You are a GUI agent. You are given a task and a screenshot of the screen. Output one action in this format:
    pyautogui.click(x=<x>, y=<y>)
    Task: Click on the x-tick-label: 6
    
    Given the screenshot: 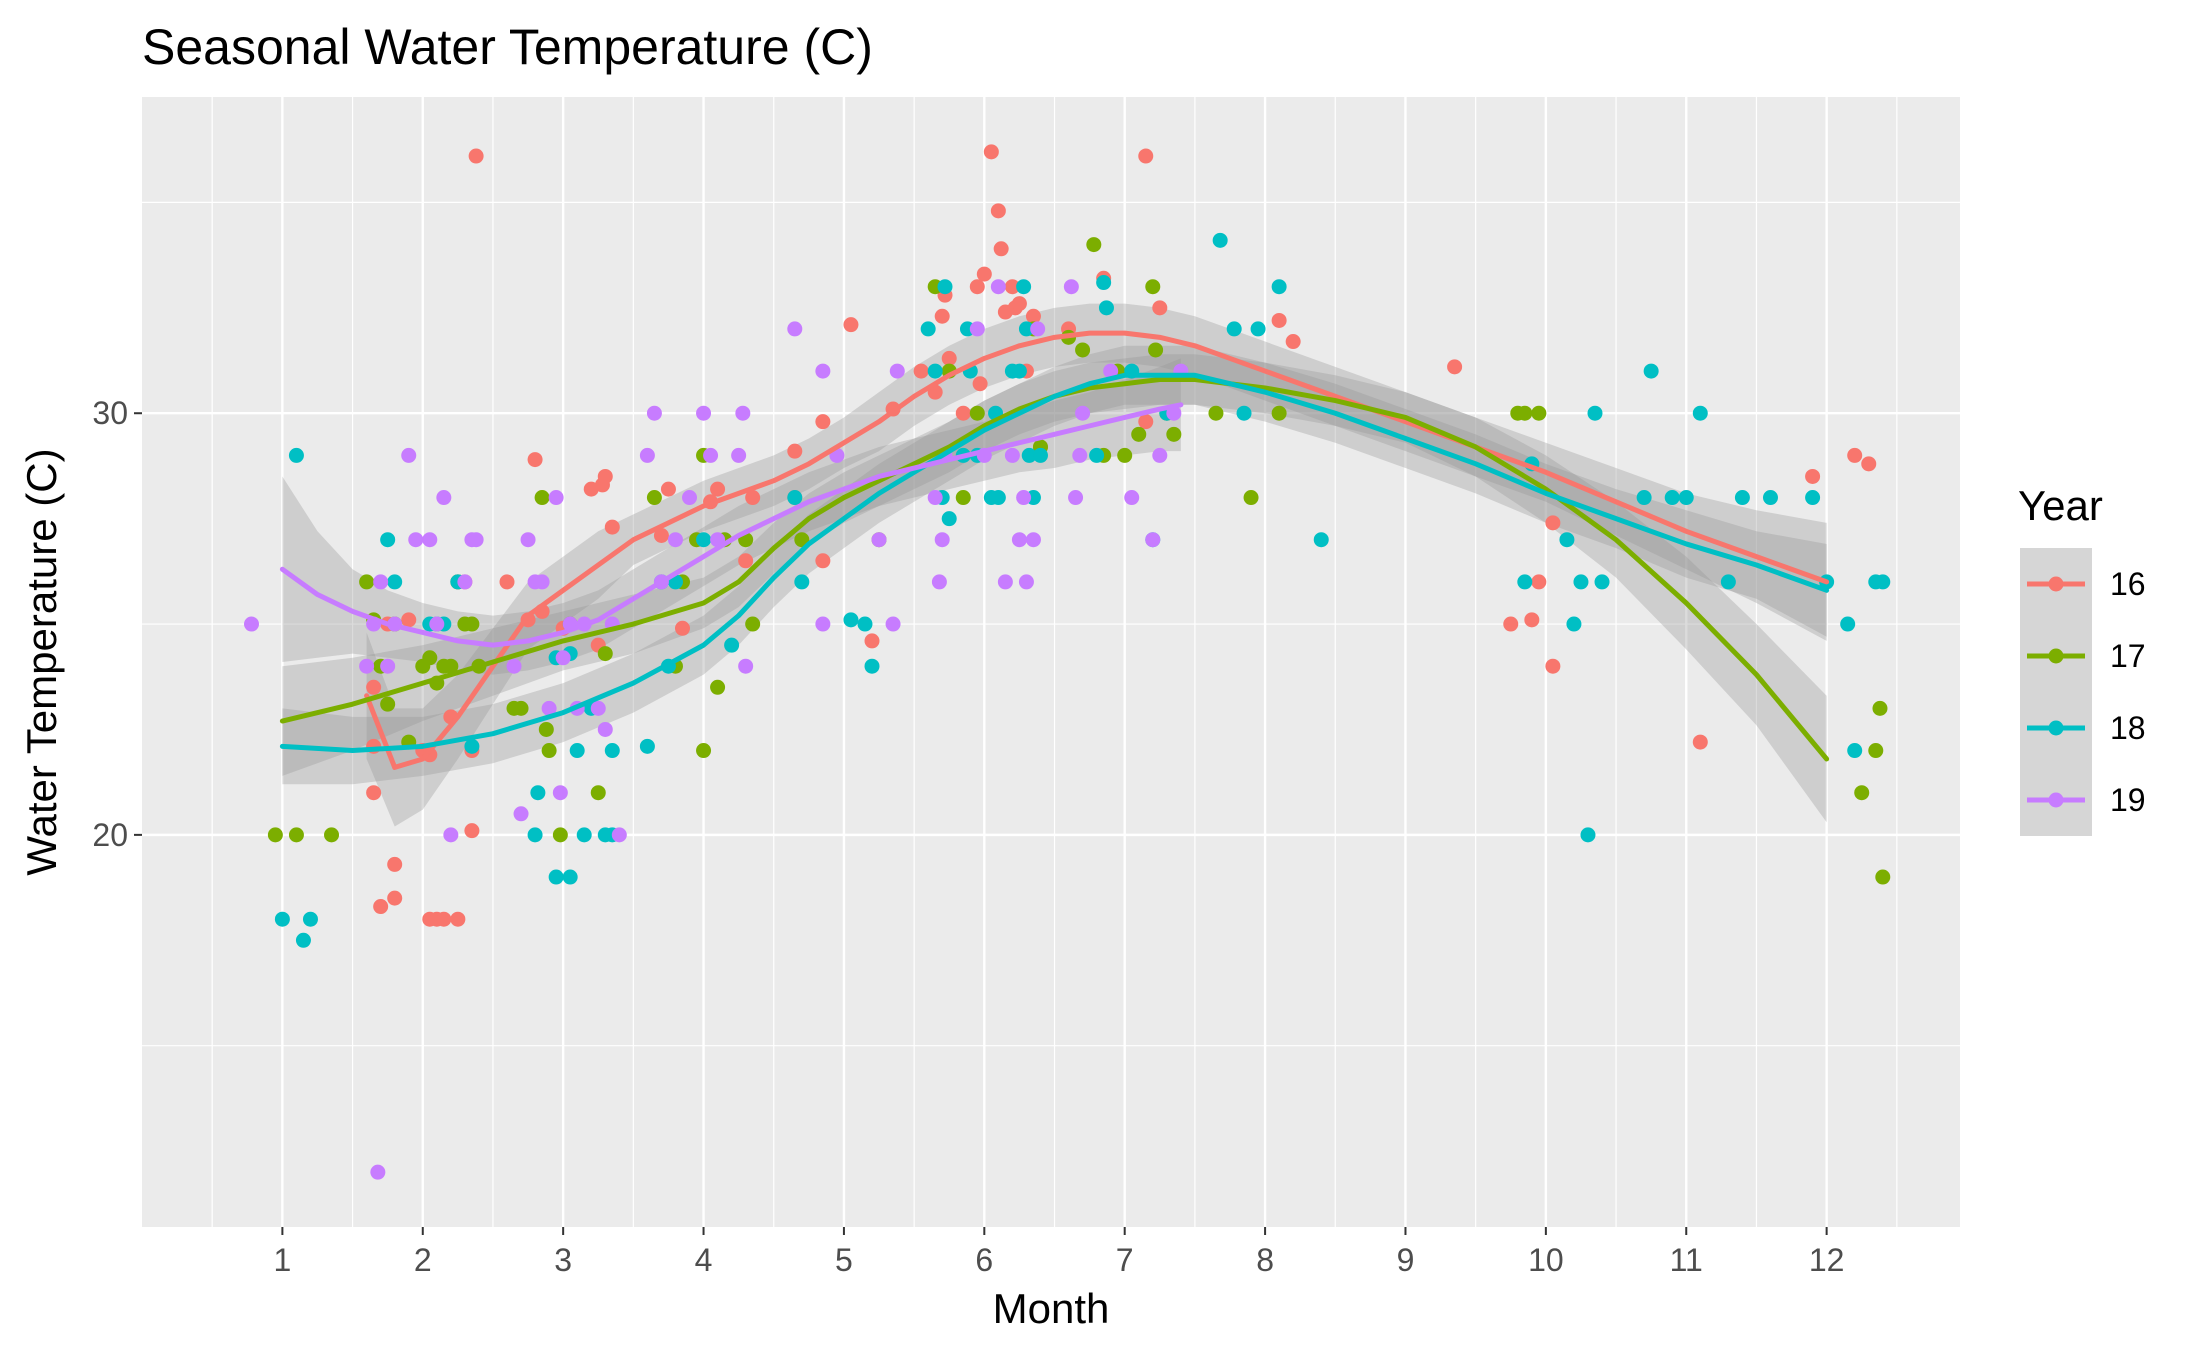 What is the action you would take?
    pyautogui.click(x=984, y=1260)
    